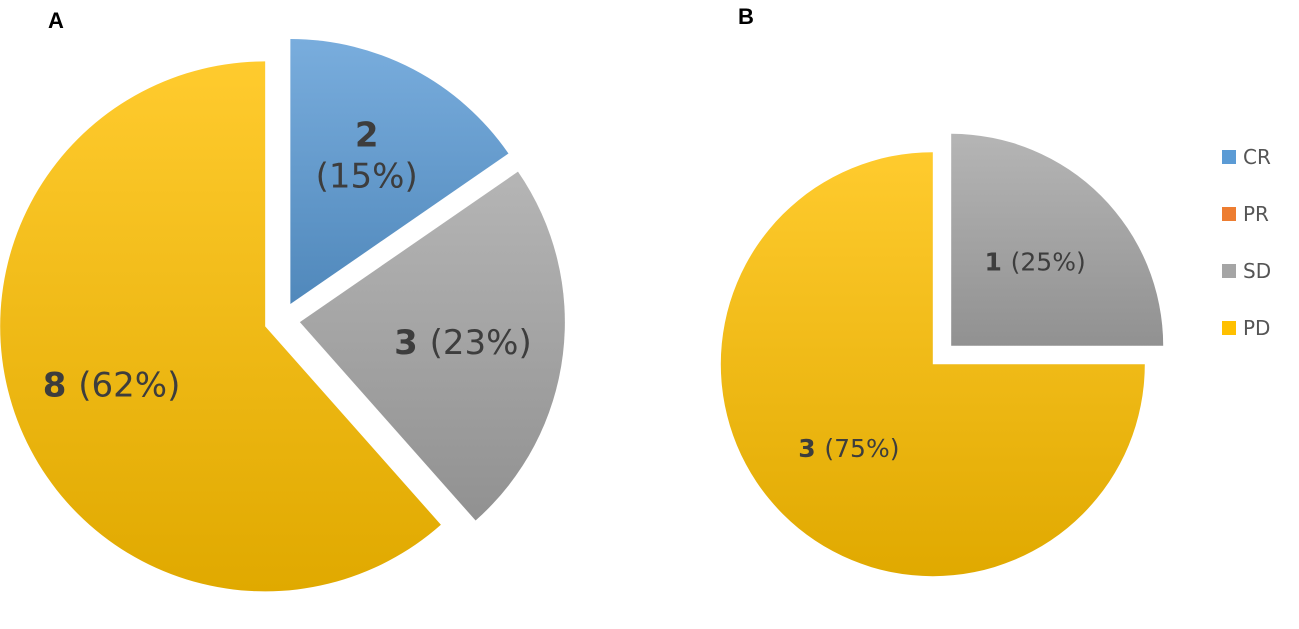  What do you see at coordinates (1257, 328) in the screenshot?
I see `legend-label-pd: PD` at bounding box center [1257, 328].